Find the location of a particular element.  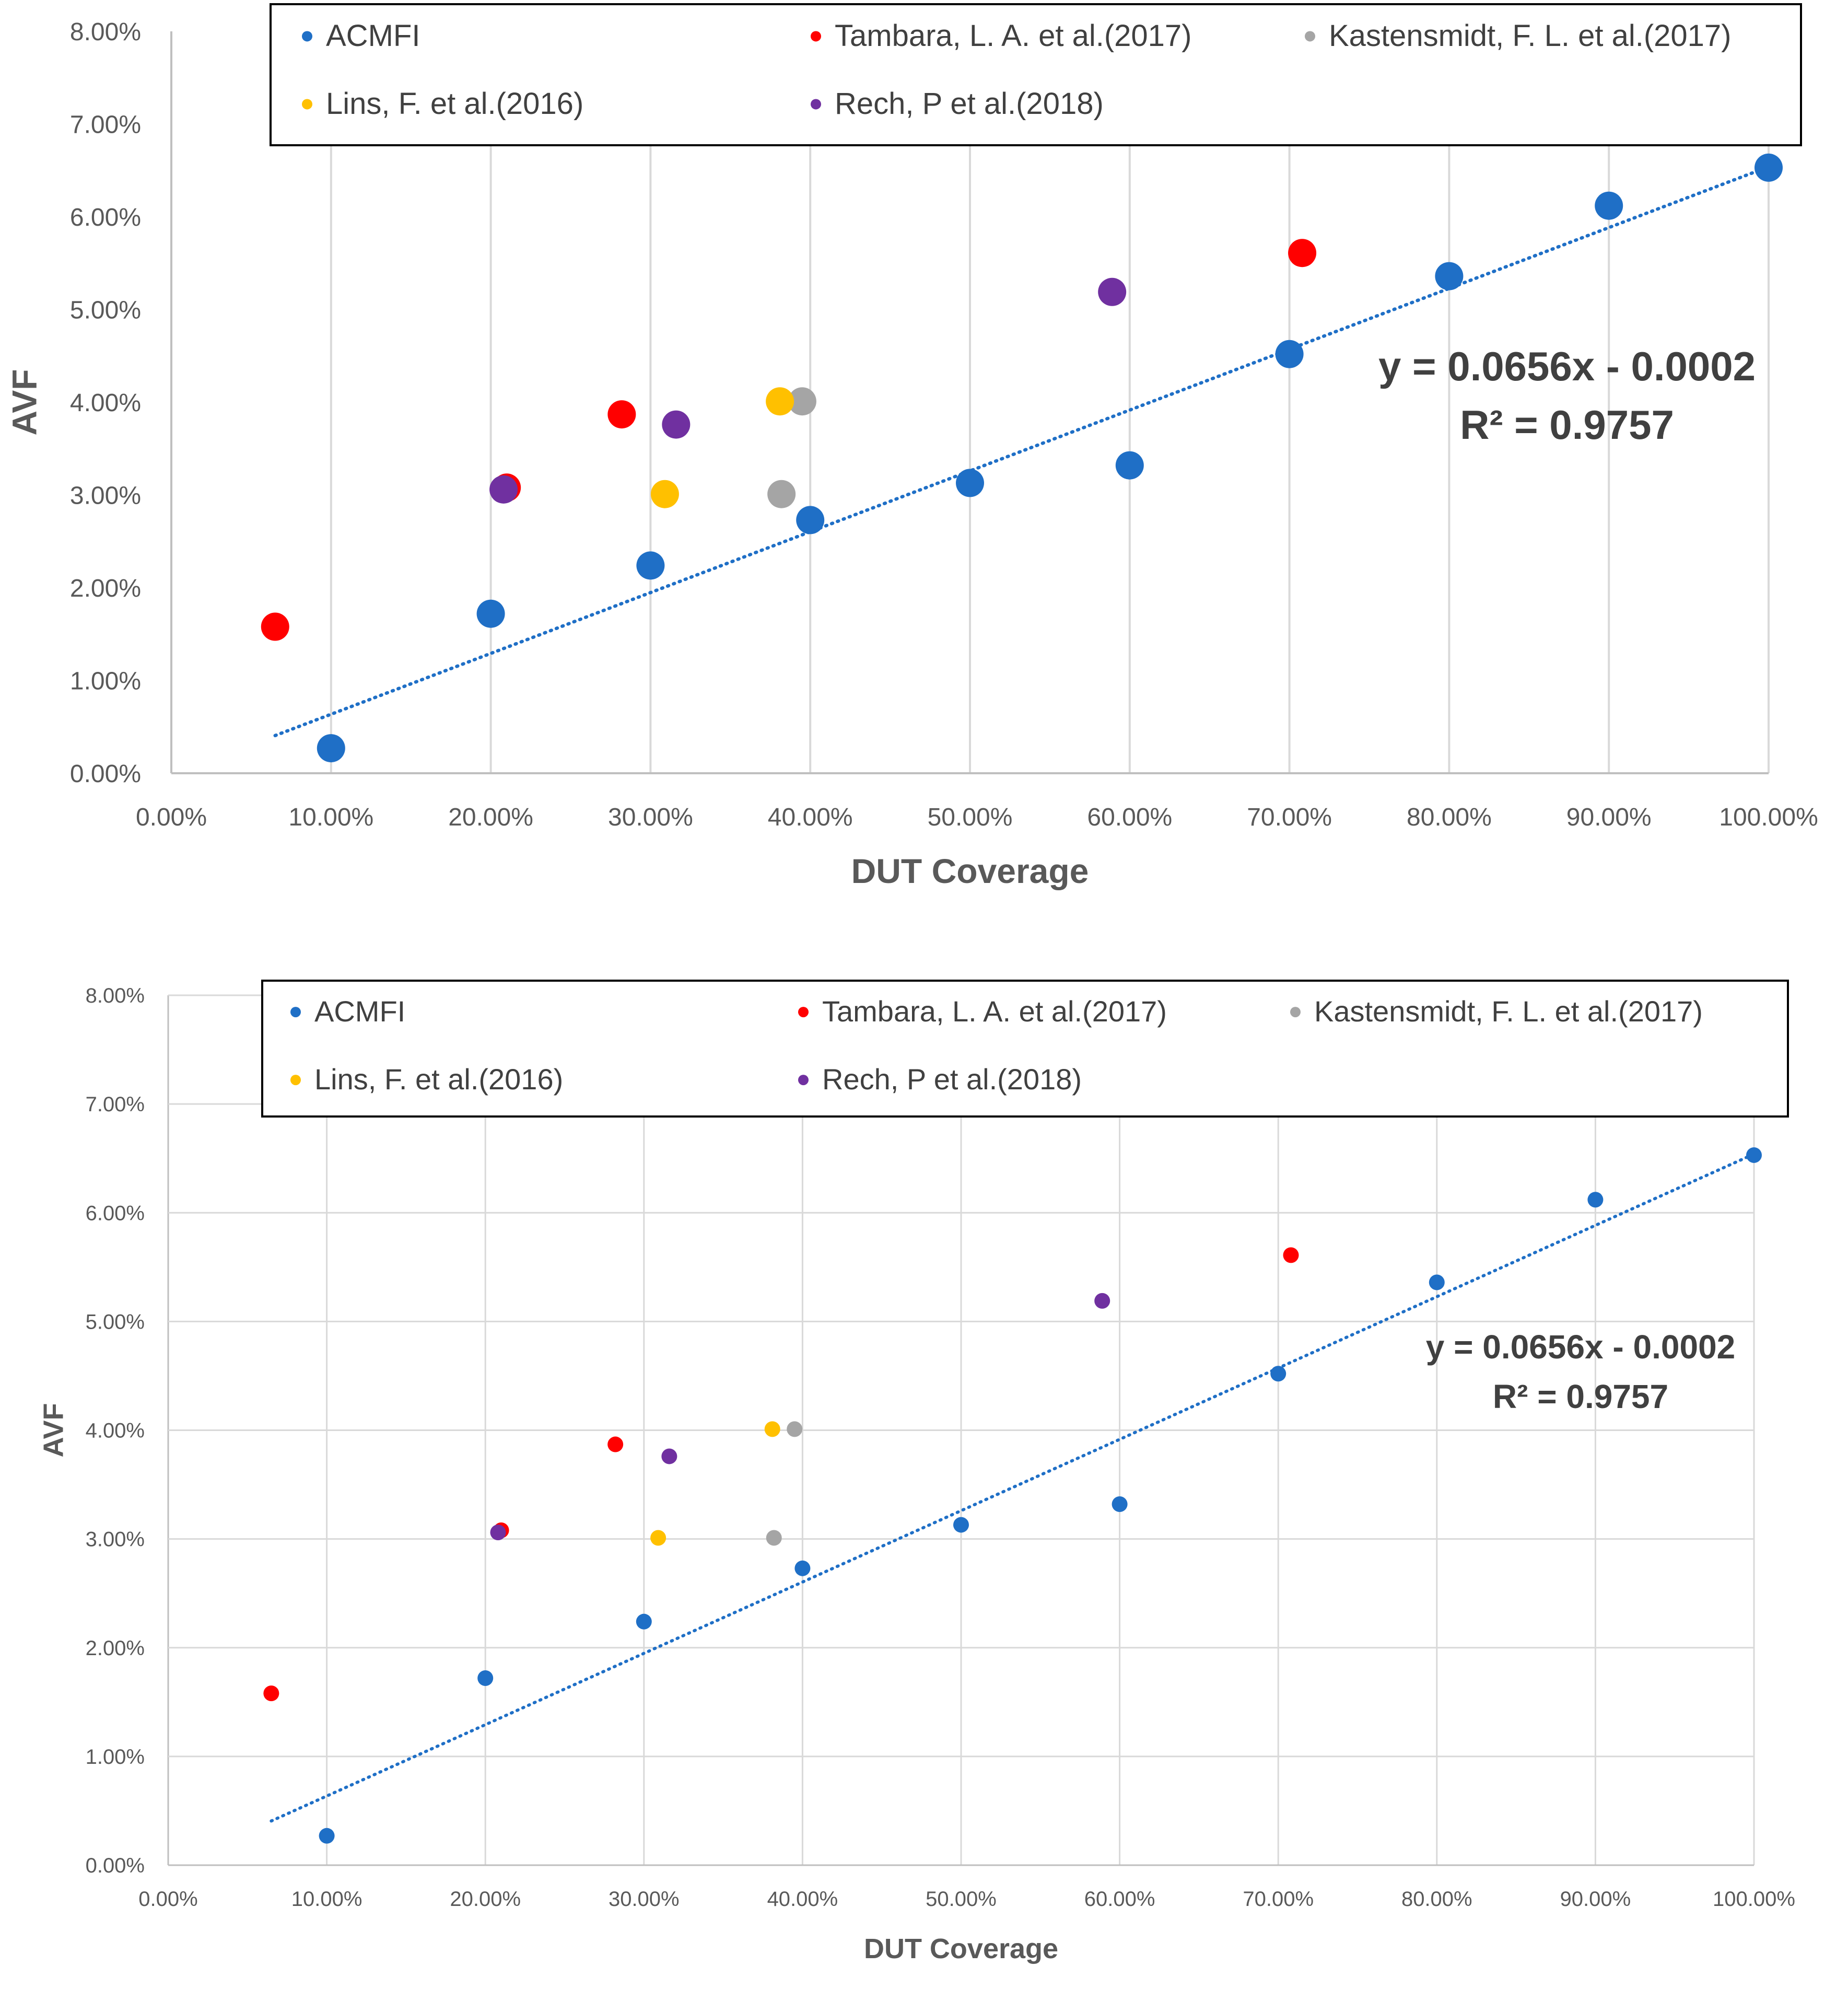

y-tick-label: 1.00% is located at coordinates (115, 1757).